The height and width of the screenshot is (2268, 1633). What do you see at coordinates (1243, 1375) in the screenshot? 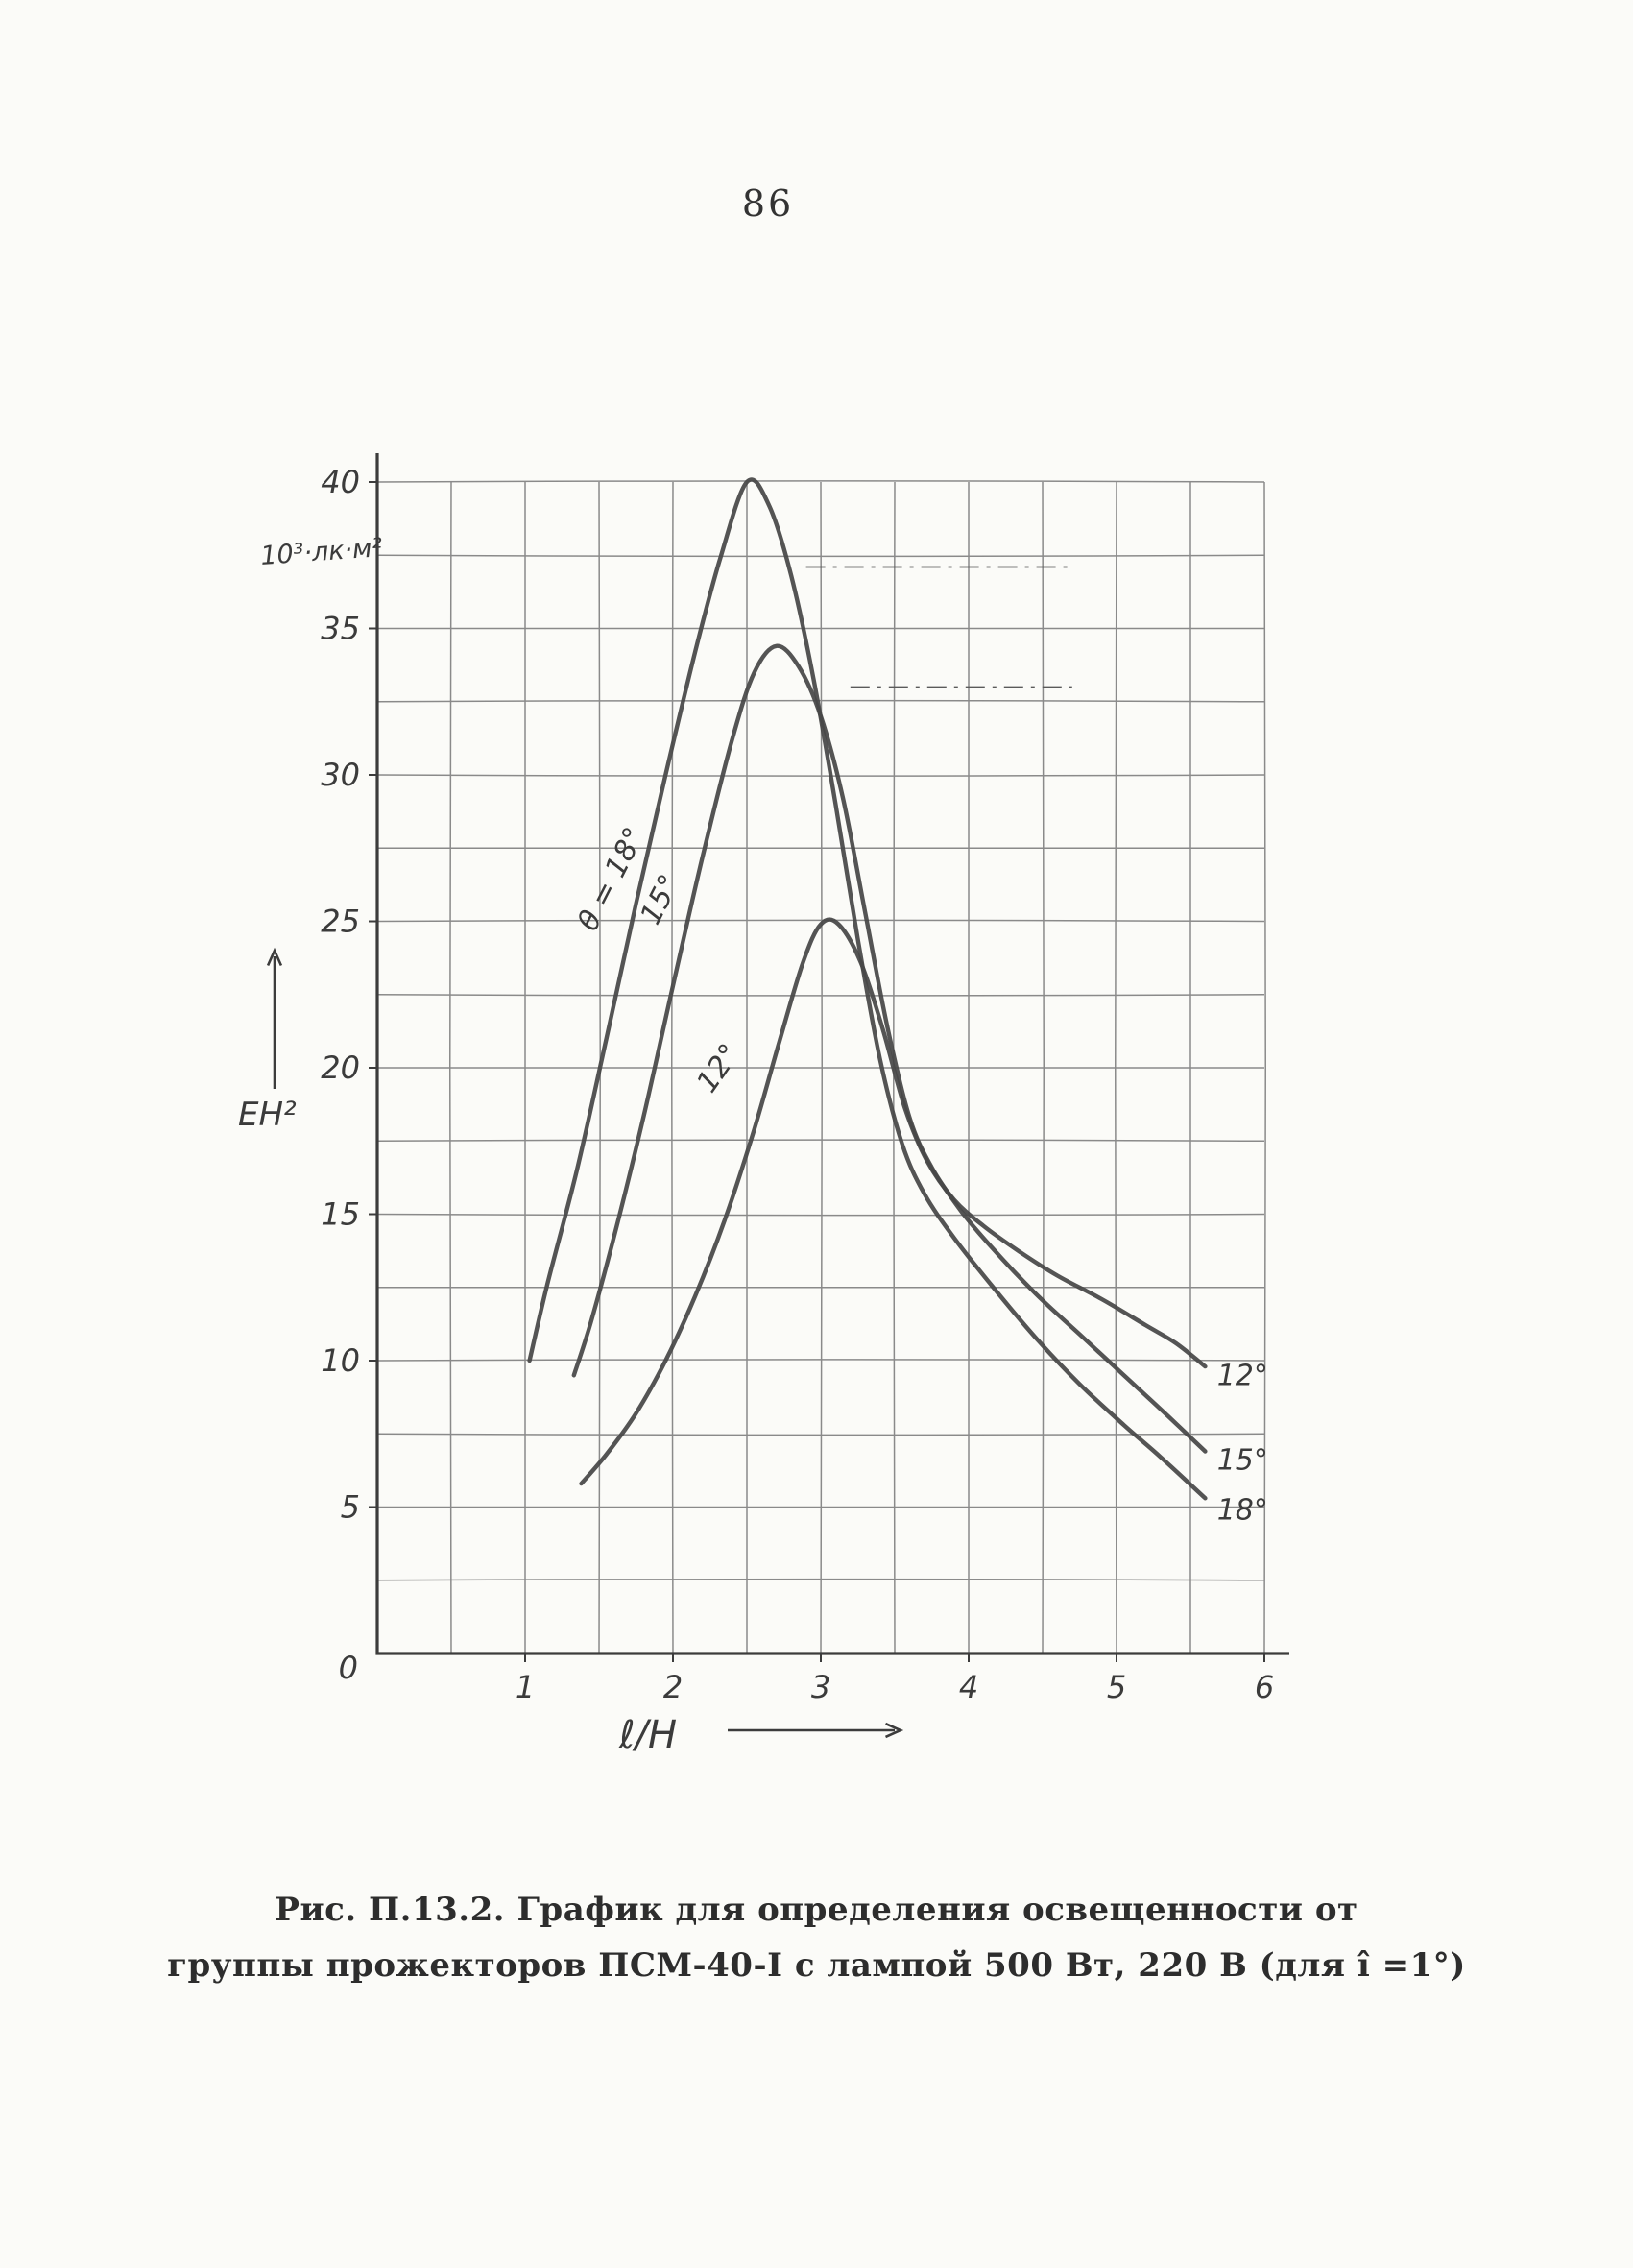
I see `series-end-label: 12°` at bounding box center [1243, 1375].